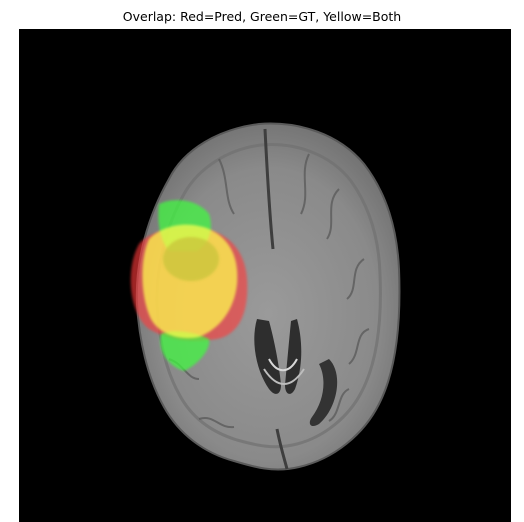  I want to click on posterior-dark-gyrus, so click(323, 393).